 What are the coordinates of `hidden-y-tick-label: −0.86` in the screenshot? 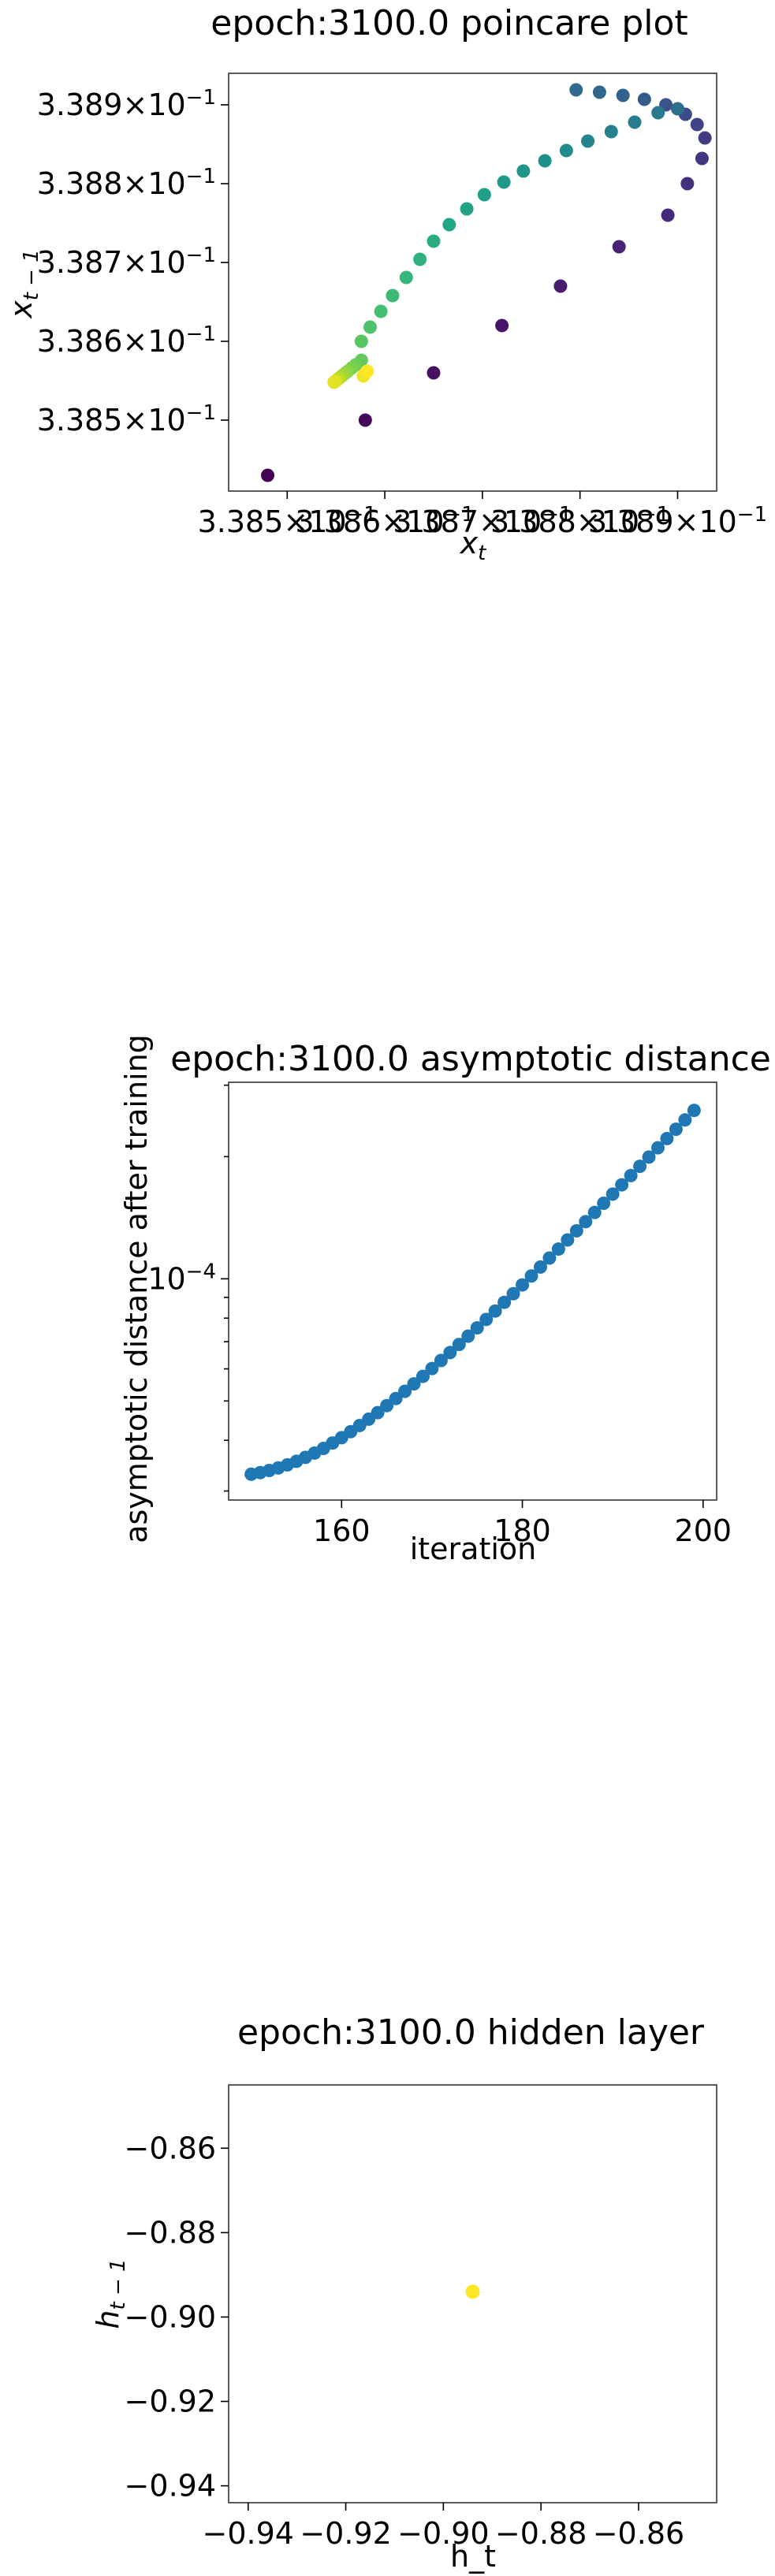 It's located at (170, 2148).